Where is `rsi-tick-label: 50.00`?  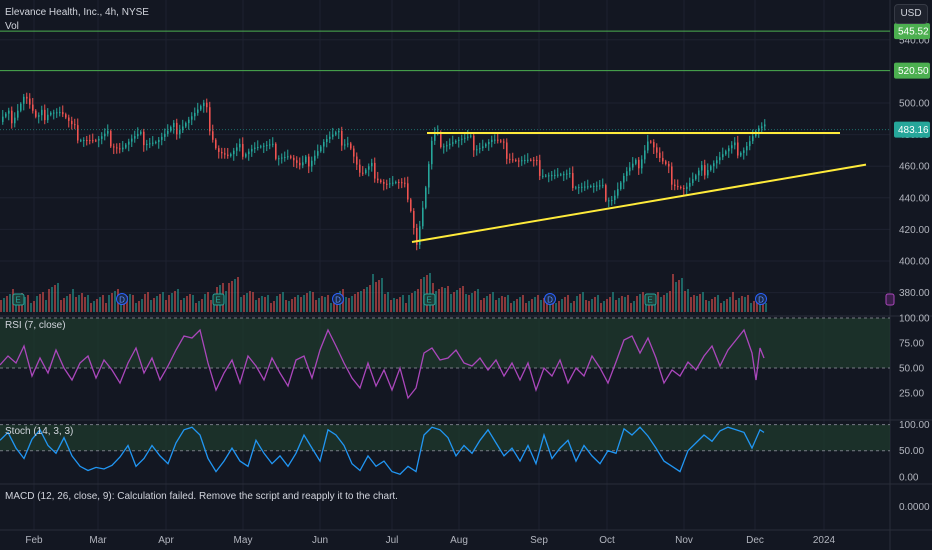
rsi-tick-label: 50.00 is located at coordinates (911, 369).